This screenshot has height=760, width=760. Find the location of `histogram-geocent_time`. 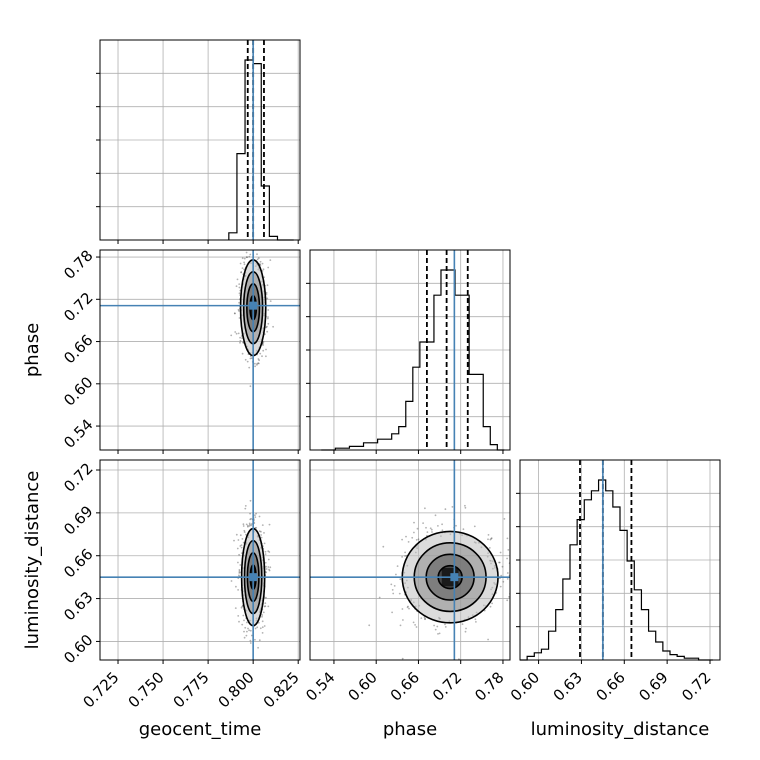

histogram-geocent_time is located at coordinates (261, 150).